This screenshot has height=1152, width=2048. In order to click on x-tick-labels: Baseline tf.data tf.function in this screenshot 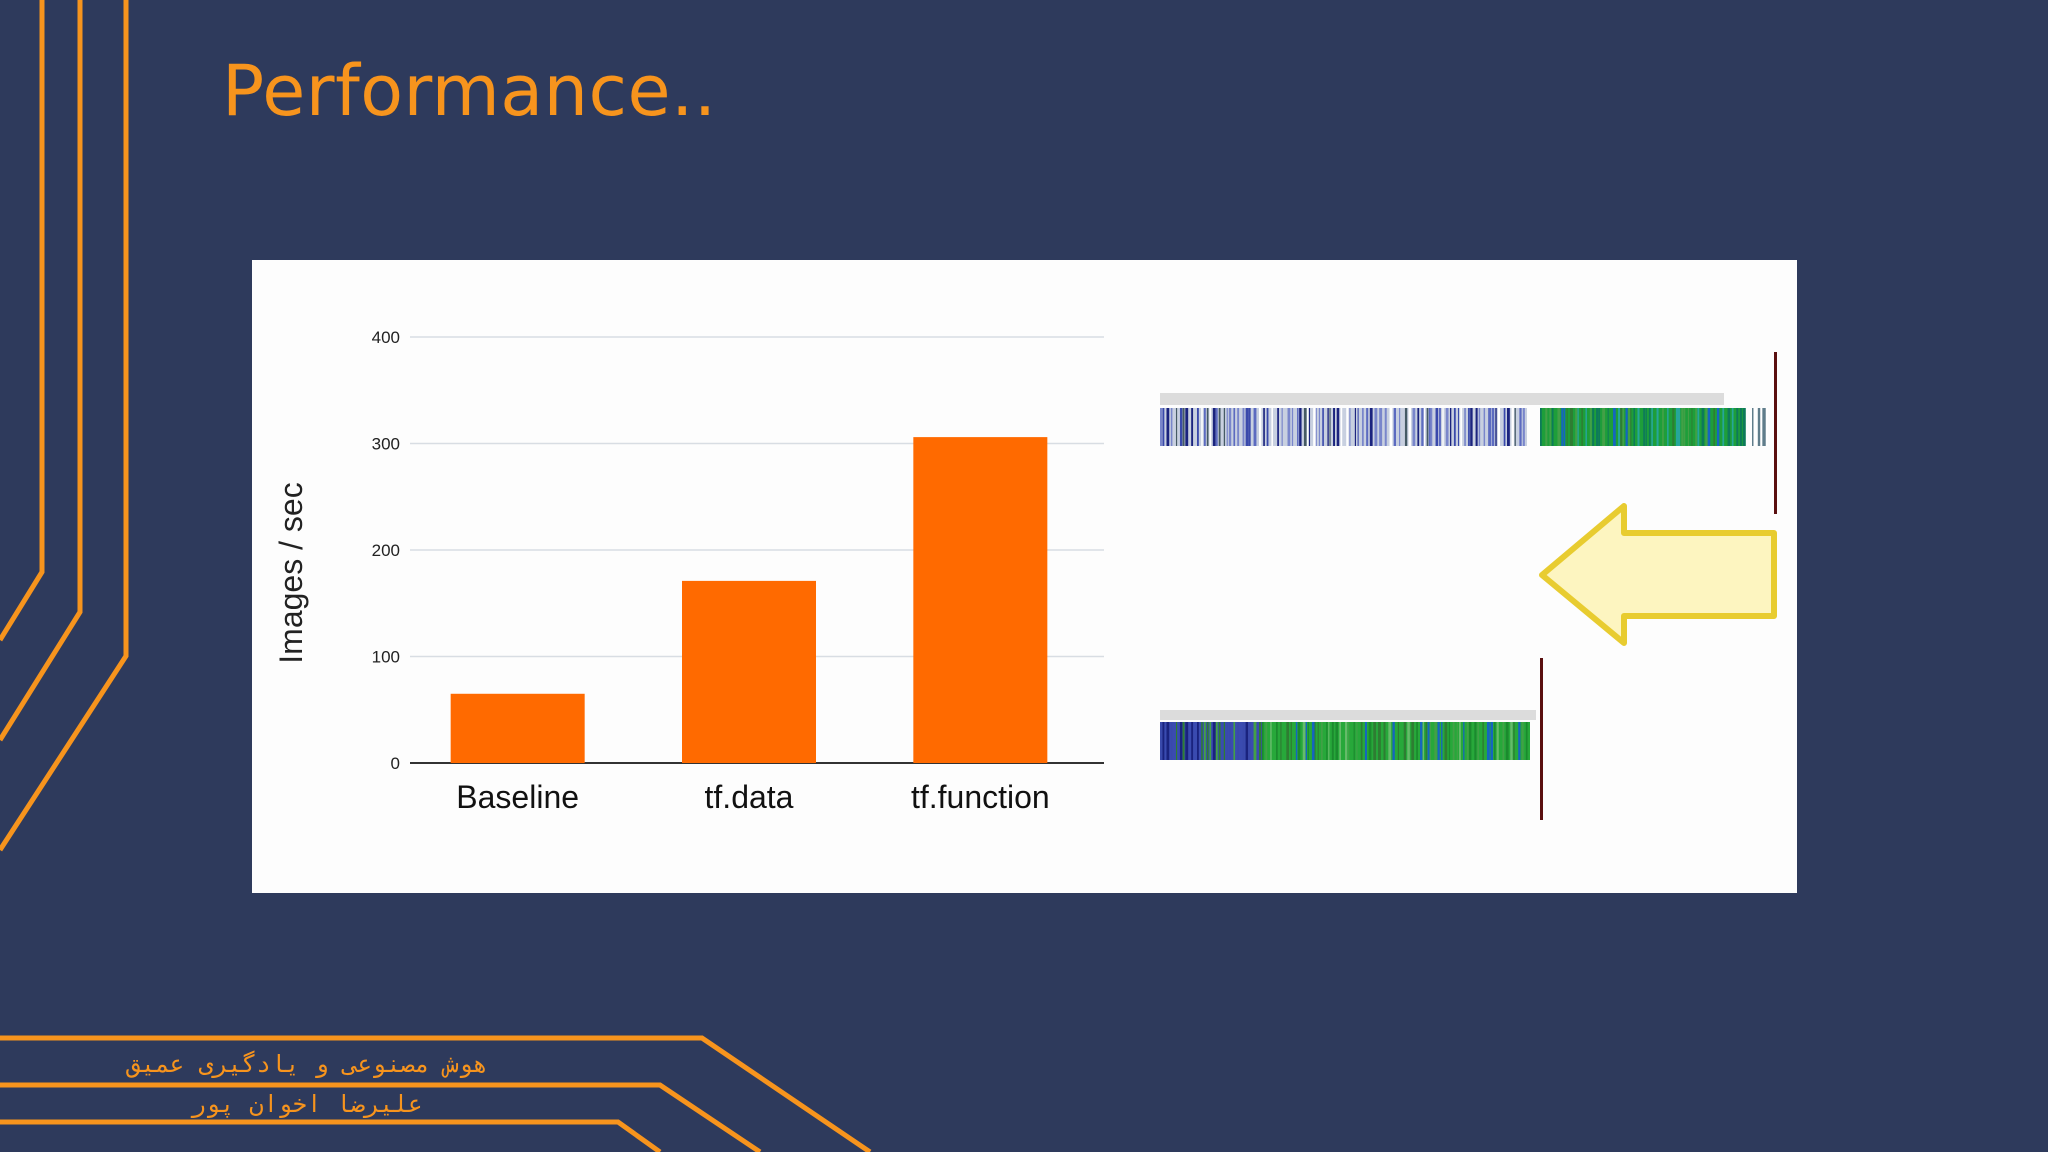, I will do `click(752, 797)`.